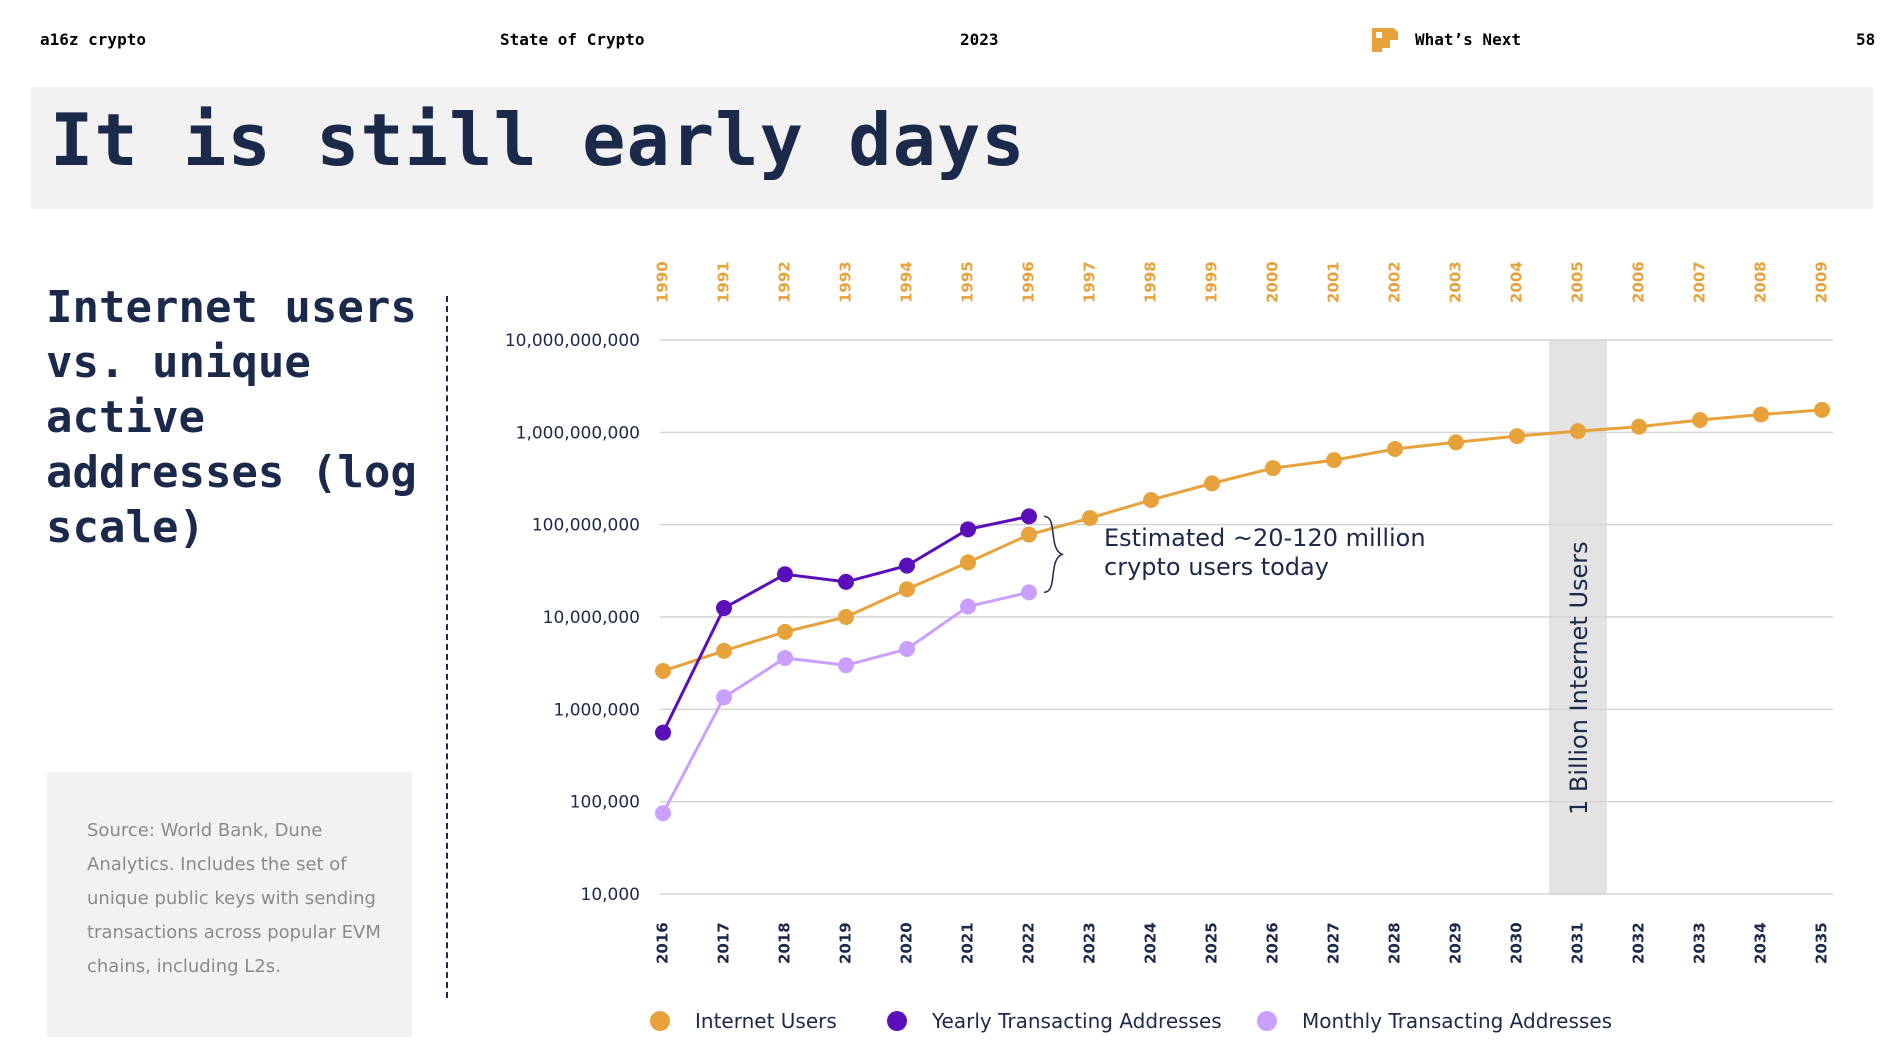 The width and height of the screenshot is (1900, 1052). Describe the element at coordinates (663, 282) in the screenshot. I see `x-tick-label-top: 1990` at that location.